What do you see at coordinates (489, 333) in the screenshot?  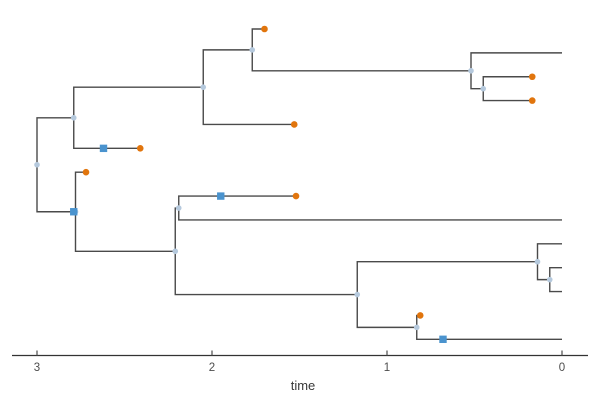 I see `branch-t14` at bounding box center [489, 333].